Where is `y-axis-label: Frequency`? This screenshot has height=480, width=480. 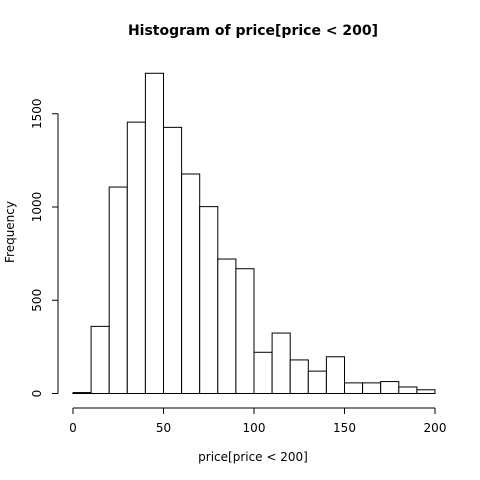
y-axis-label: Frequency is located at coordinates (10, 232).